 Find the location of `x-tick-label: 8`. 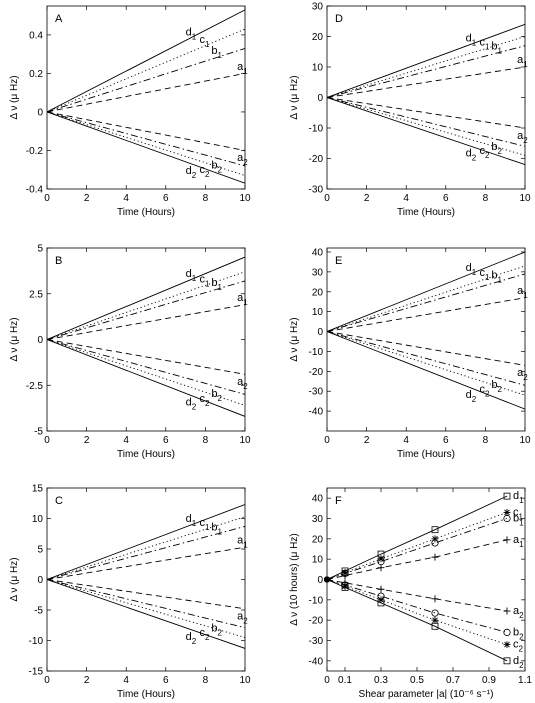

x-tick-label: 8 is located at coordinates (206, 440).